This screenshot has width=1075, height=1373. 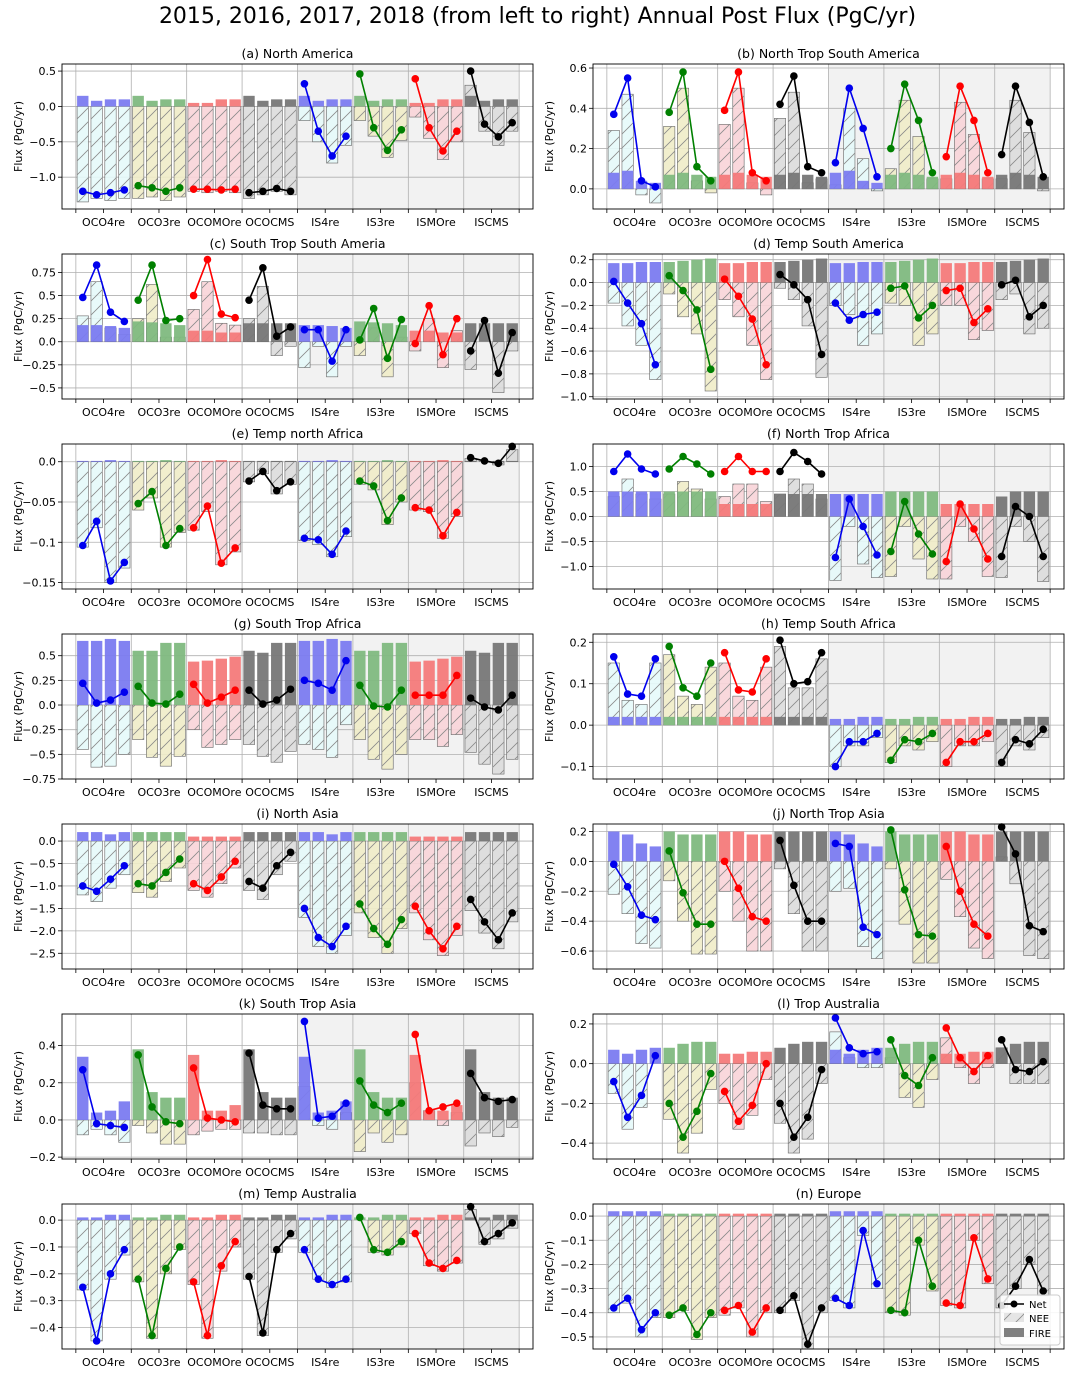 What do you see at coordinates (800, 982) in the screenshot?
I see `x-tick-label: OCOCMS` at bounding box center [800, 982].